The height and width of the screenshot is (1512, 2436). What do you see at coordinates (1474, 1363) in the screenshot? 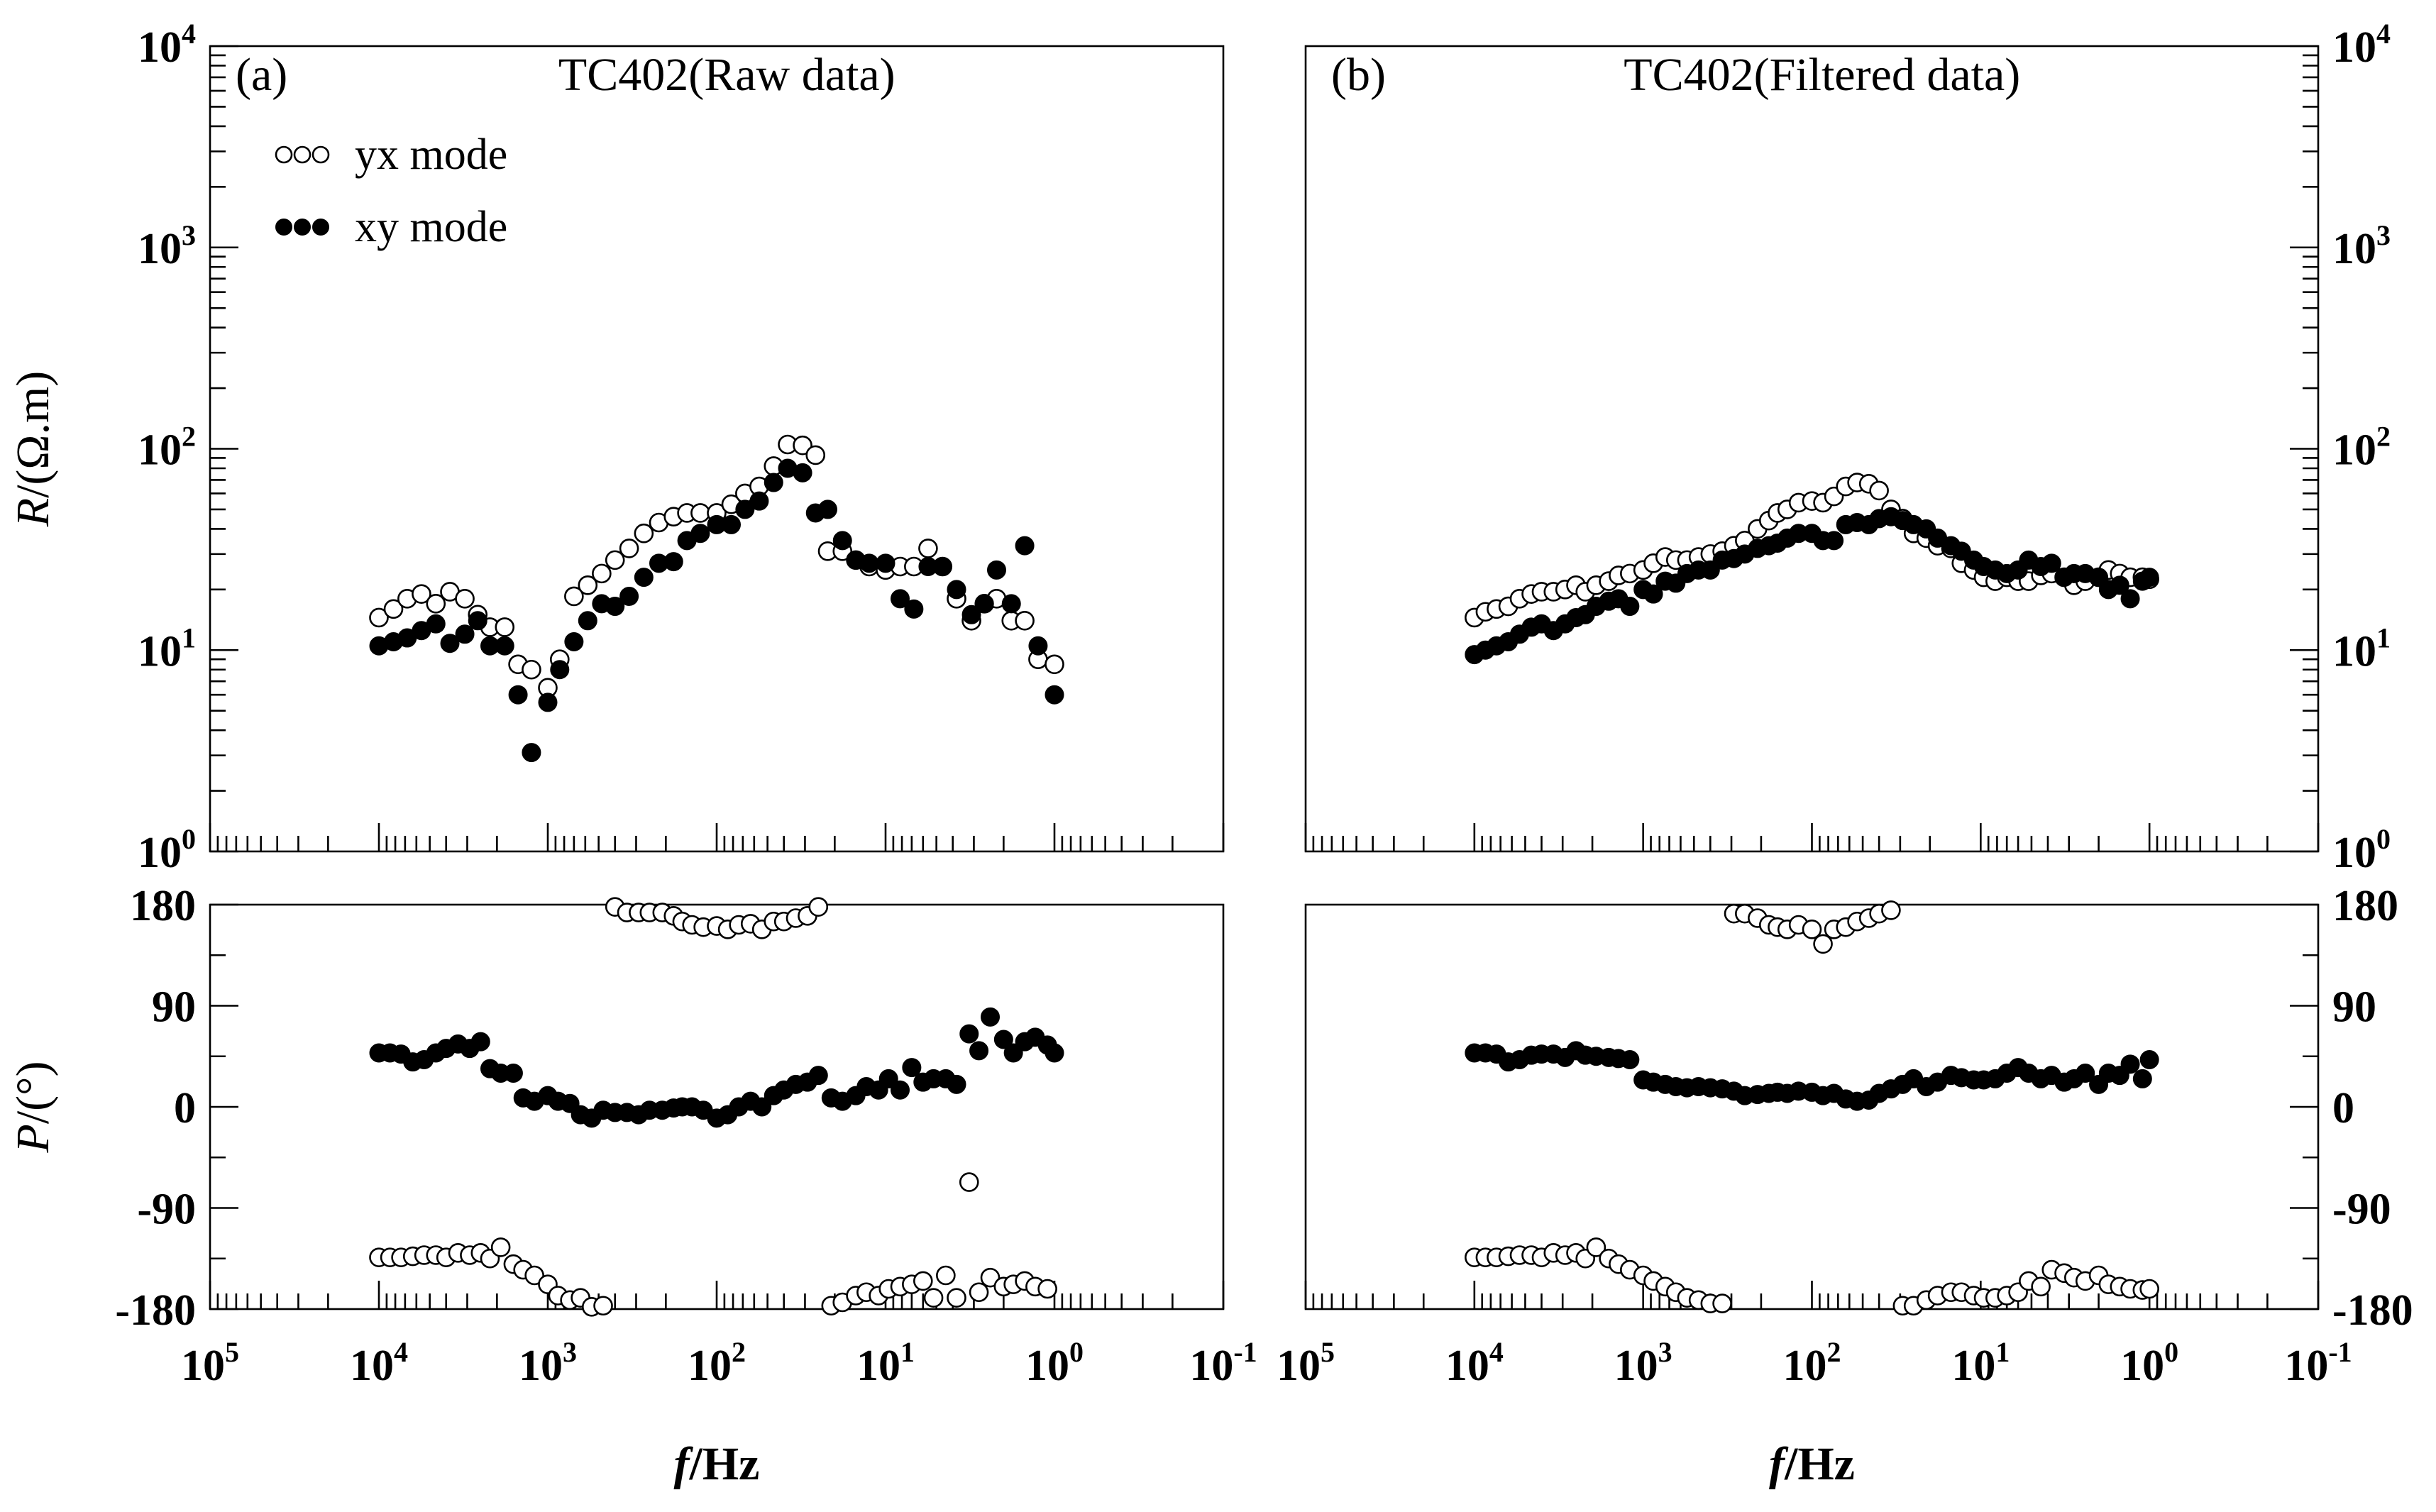
I see `x-tick-label: 10⁴` at bounding box center [1474, 1363].